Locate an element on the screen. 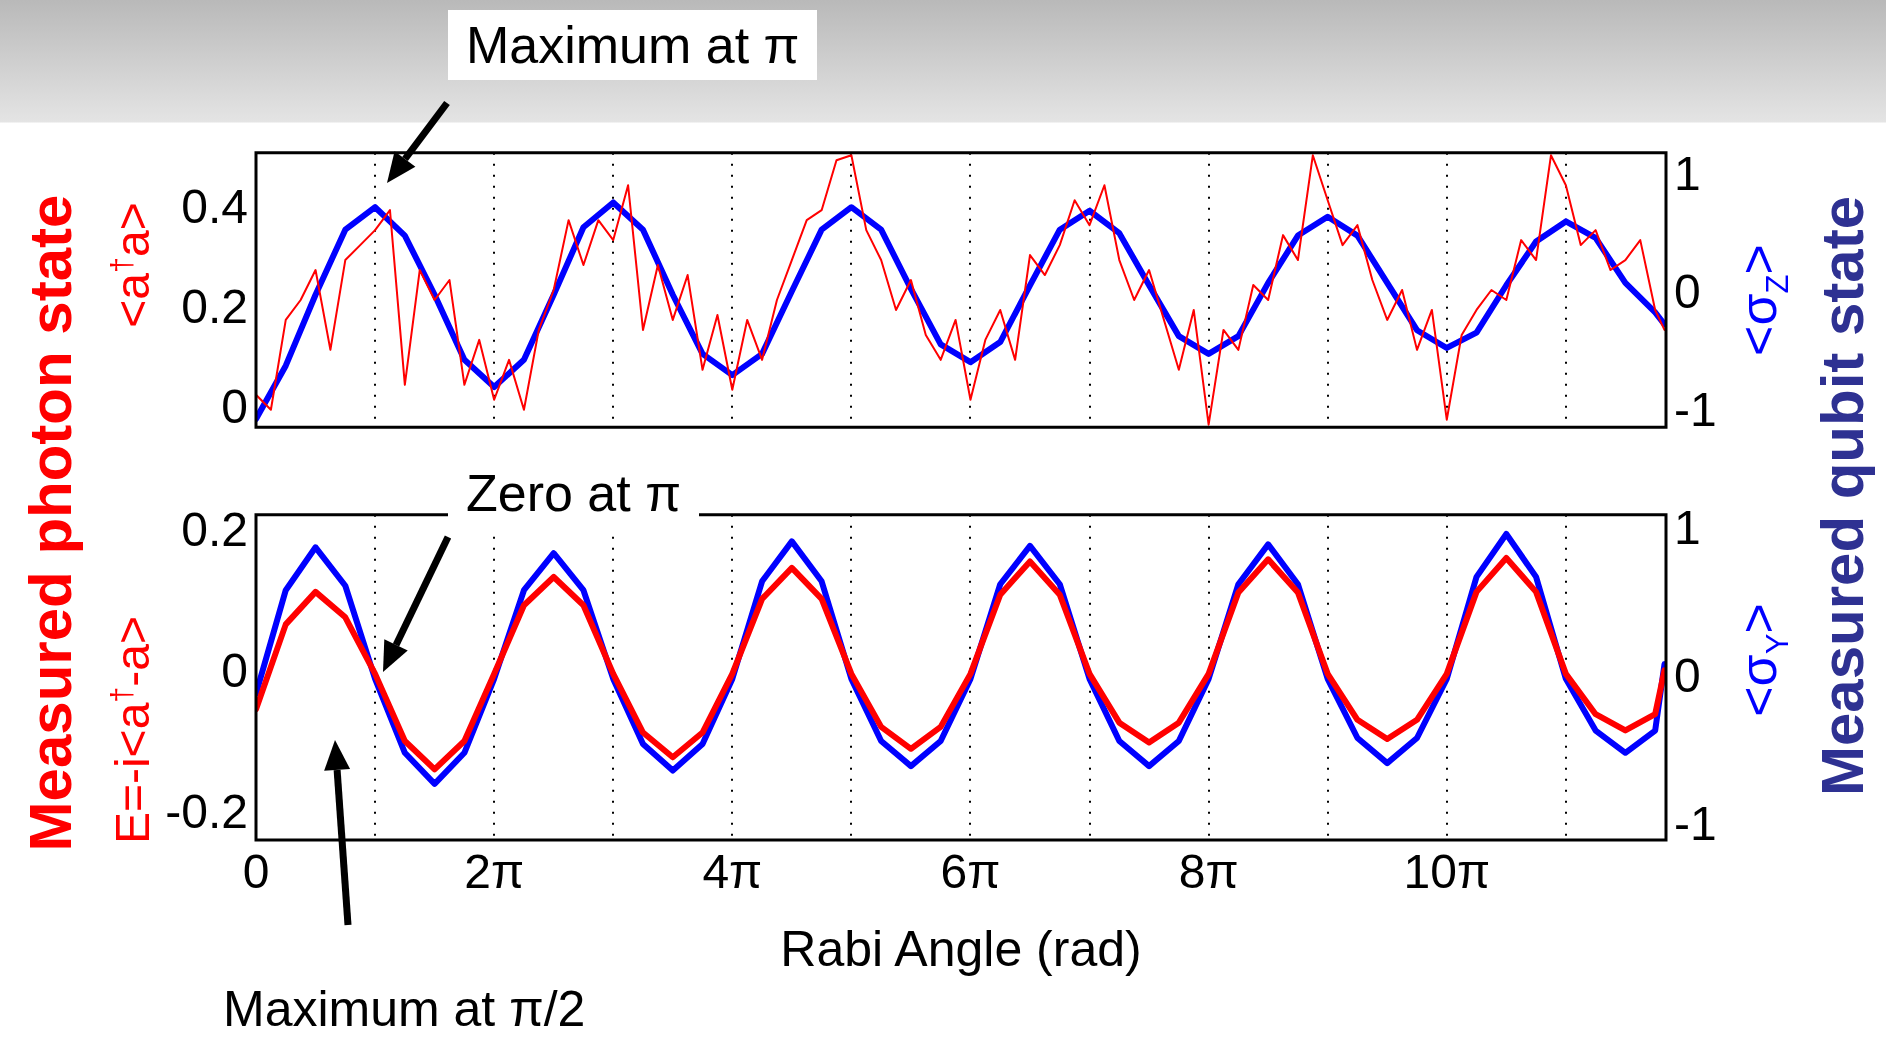  text: Maximum at π is located at coordinates (633, 45).